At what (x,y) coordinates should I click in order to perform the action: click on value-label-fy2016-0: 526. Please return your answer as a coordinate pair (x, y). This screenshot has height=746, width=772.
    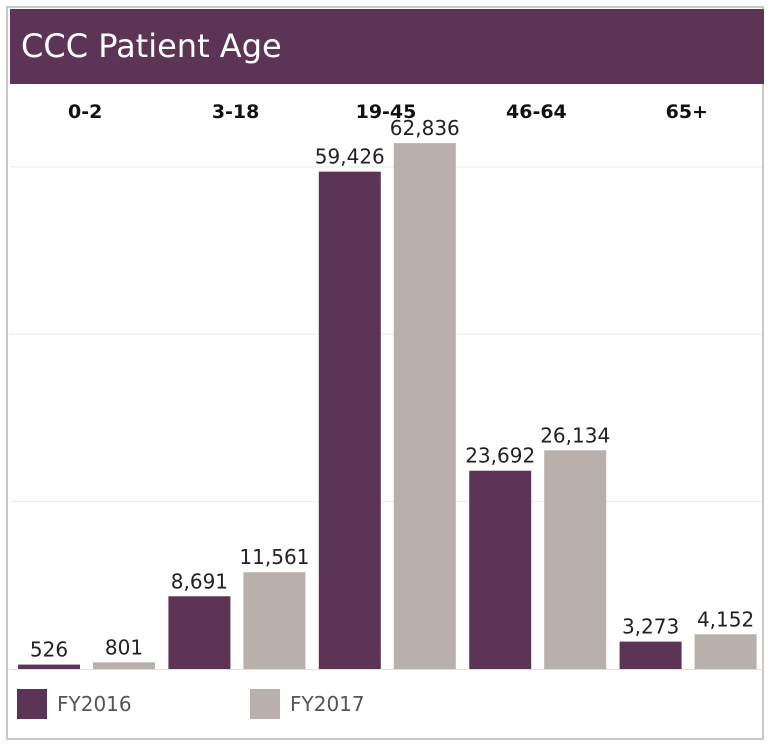
    Looking at the image, I should click on (49, 650).